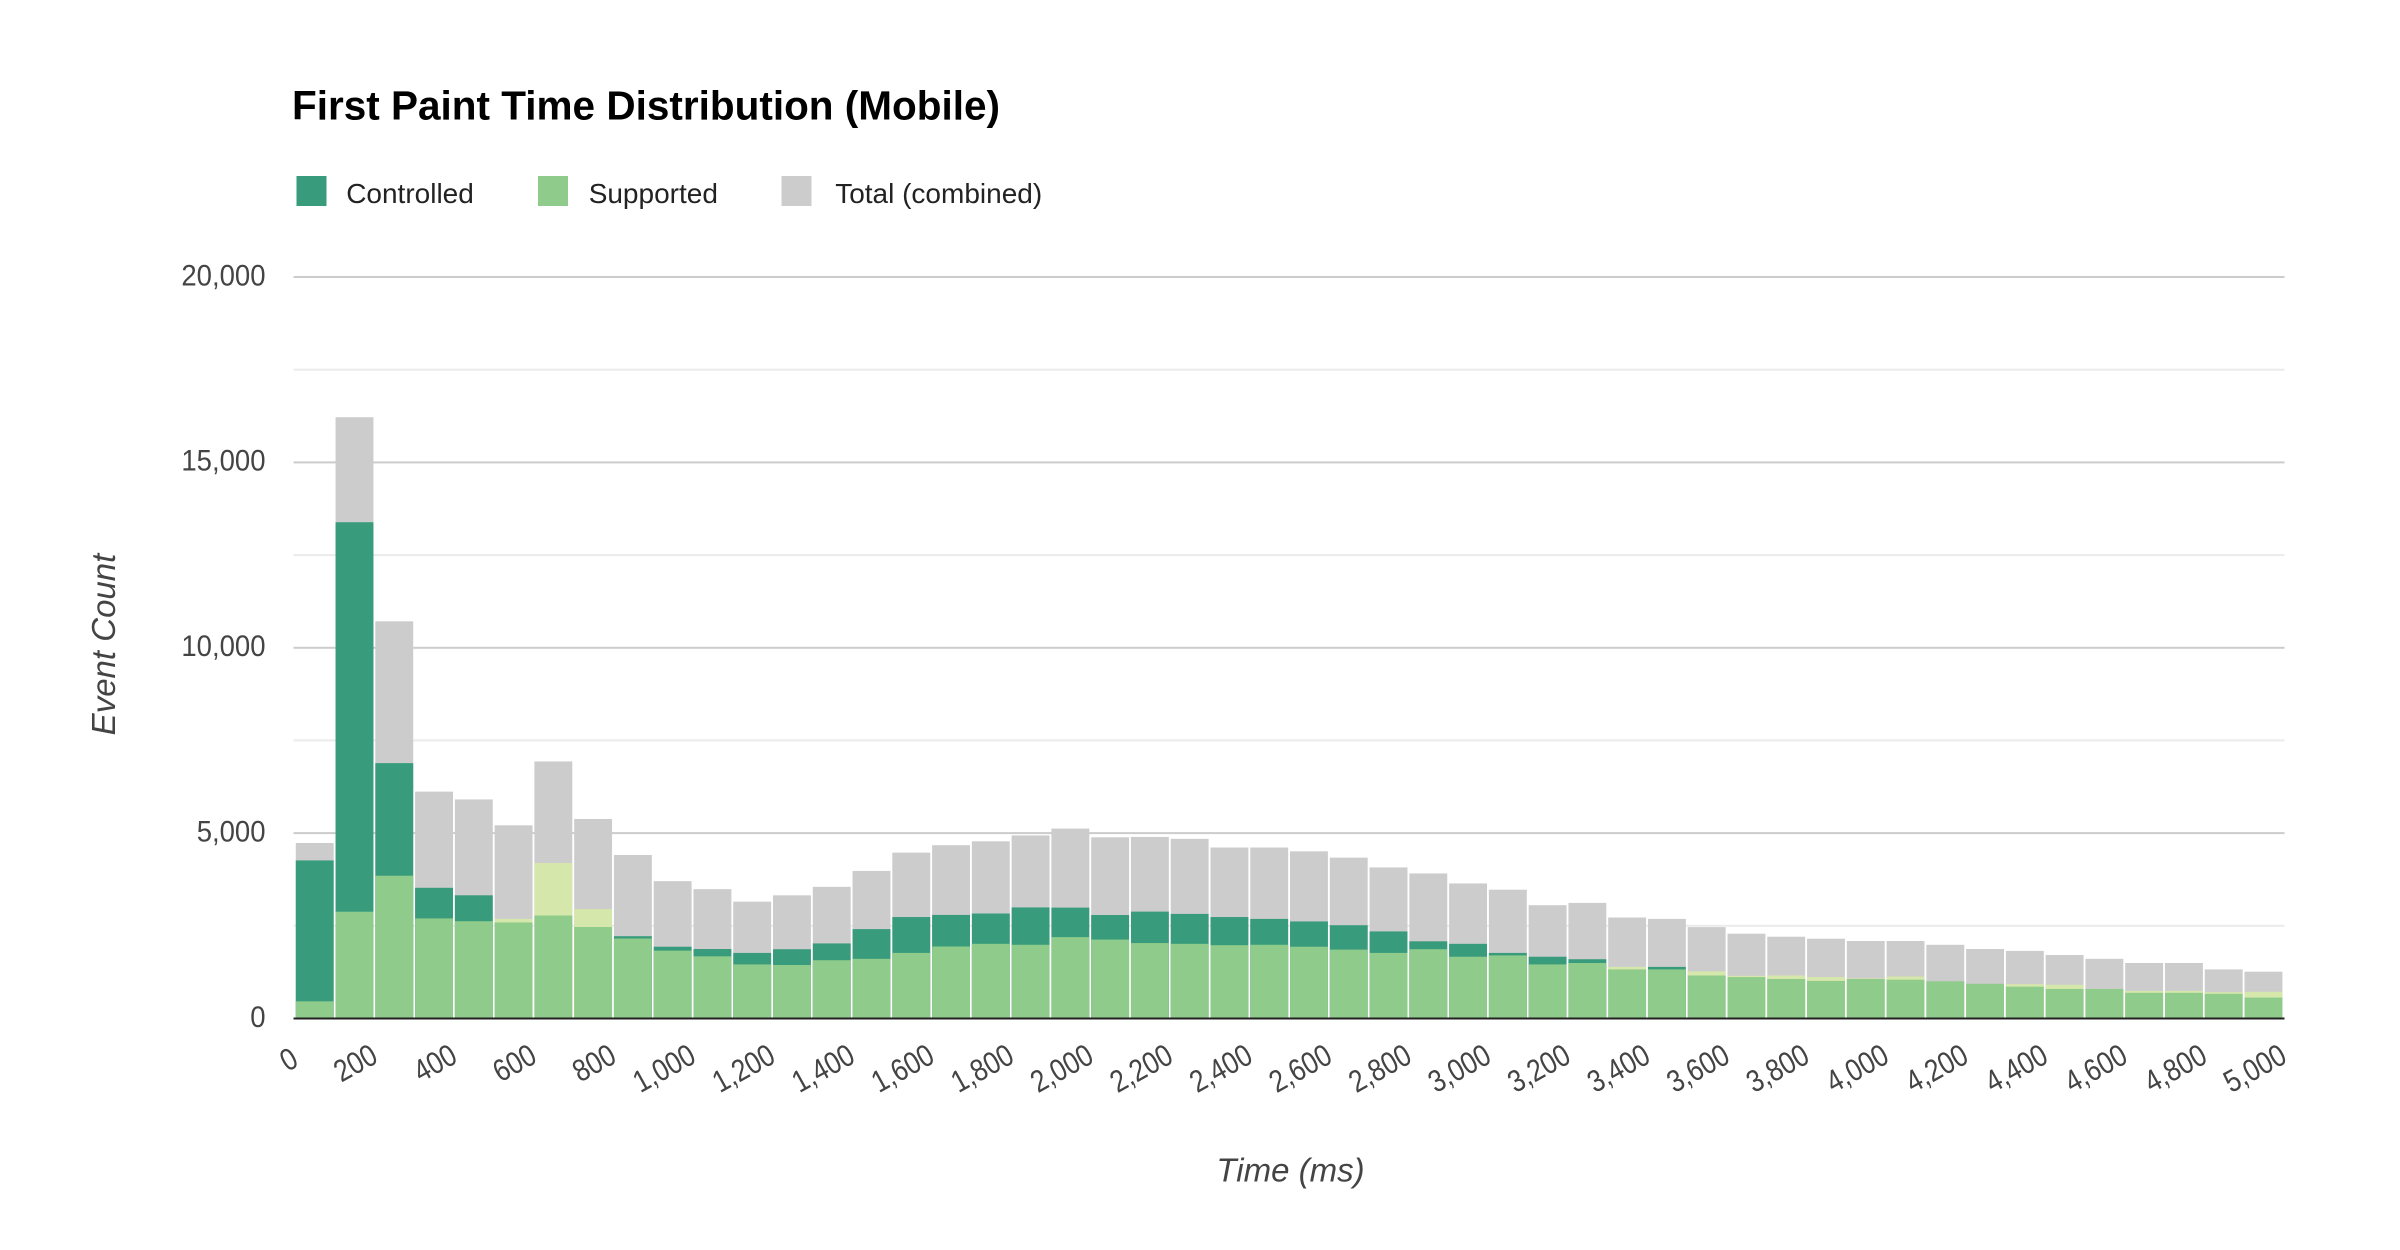 This screenshot has width=2400, height=1250. Describe the element at coordinates (223, 461) in the screenshot. I see `svg-text: 15,000` at that location.